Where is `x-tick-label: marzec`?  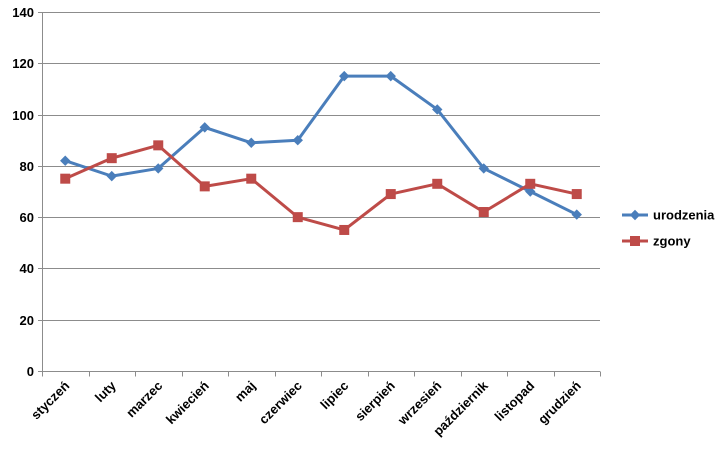
x-tick-label: marzec is located at coordinates (144, 399).